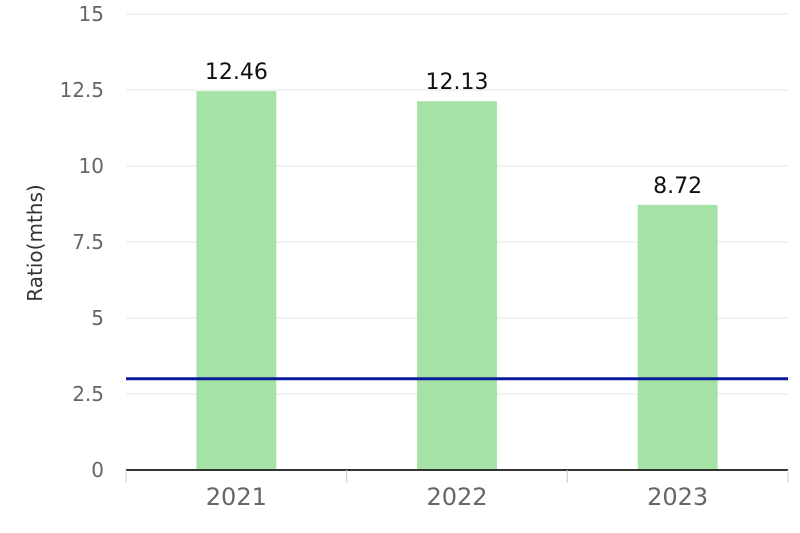 The image size is (800, 533). What do you see at coordinates (35, 242) in the screenshot?
I see `y-axis-title: Ratio(mths)` at bounding box center [35, 242].